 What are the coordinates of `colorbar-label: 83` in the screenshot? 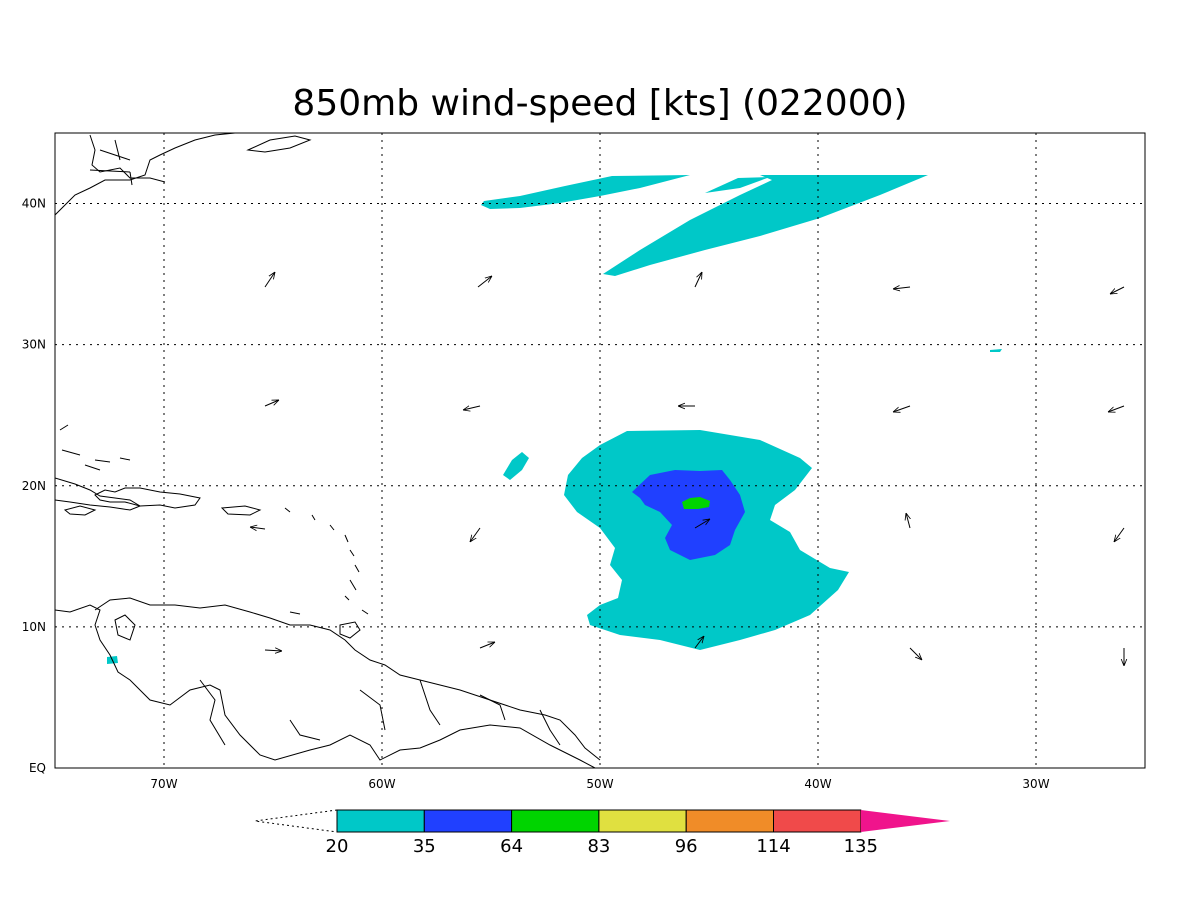 It's located at (598, 846).